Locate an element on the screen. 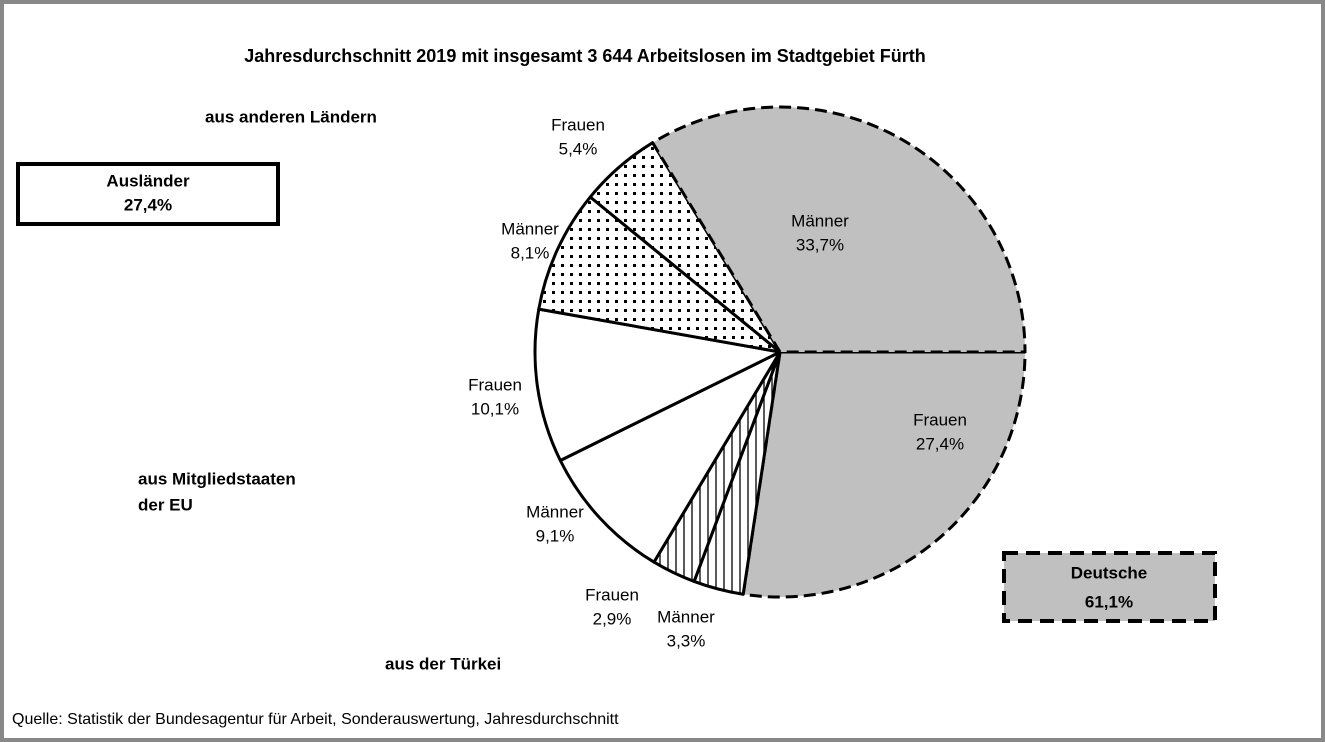  value-label: 2,9% is located at coordinates (612, 618).